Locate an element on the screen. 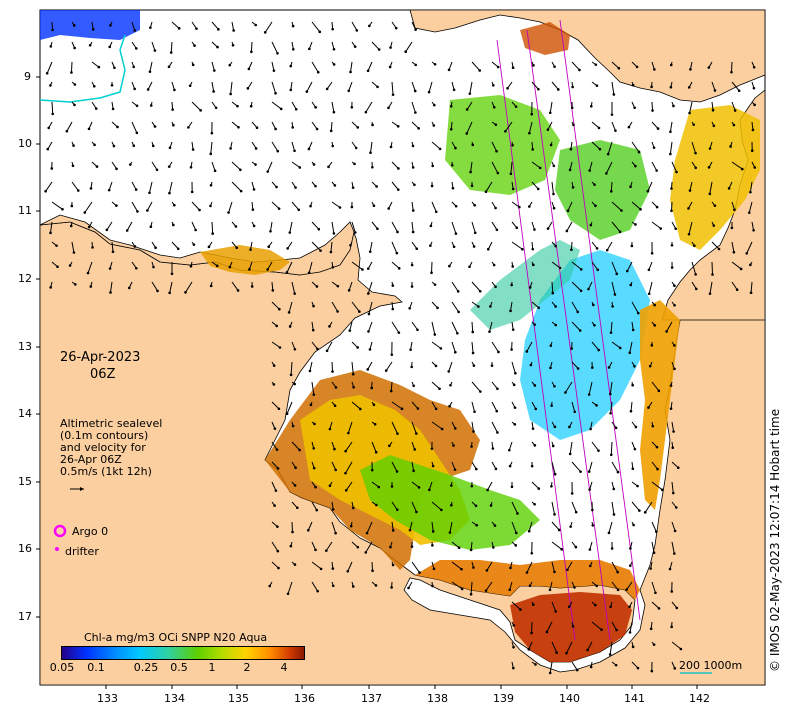 This screenshot has height=716, width=792. map-time: 06Z is located at coordinates (103, 374).